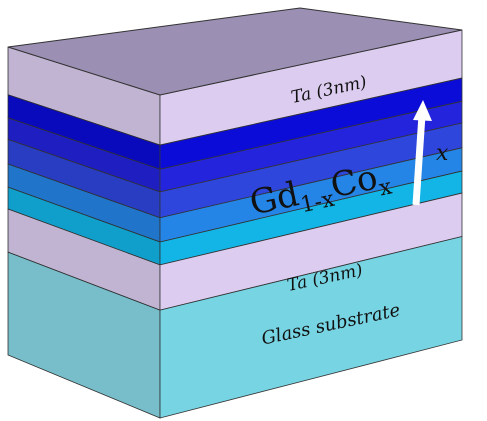  What do you see at coordinates (354, 182) in the screenshot?
I see `formula-co: Co` at bounding box center [354, 182].